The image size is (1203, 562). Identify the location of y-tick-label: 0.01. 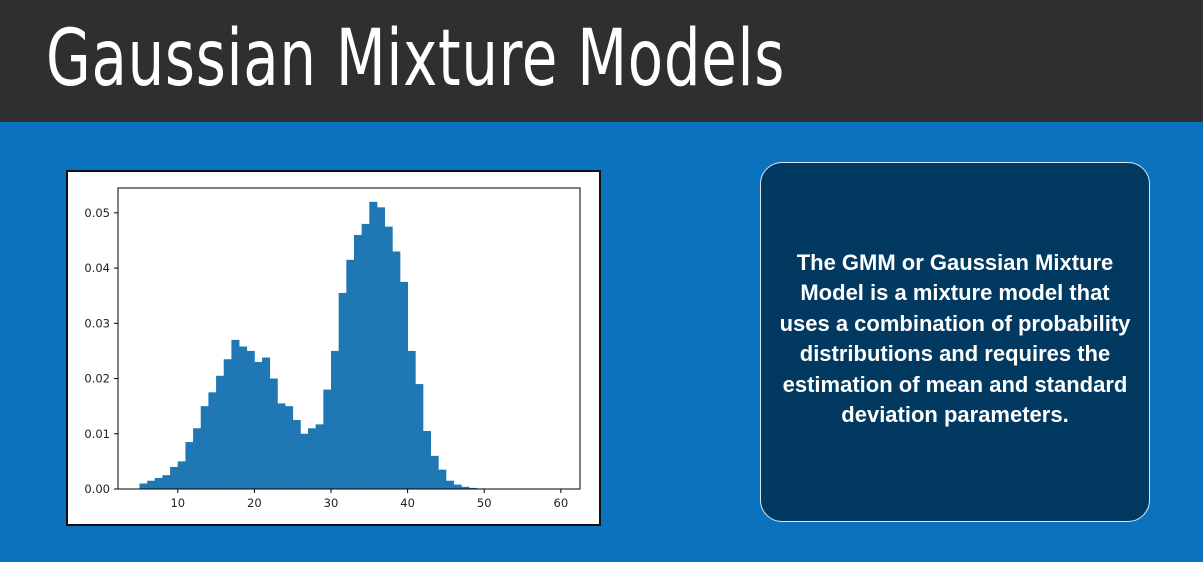
(97, 434).